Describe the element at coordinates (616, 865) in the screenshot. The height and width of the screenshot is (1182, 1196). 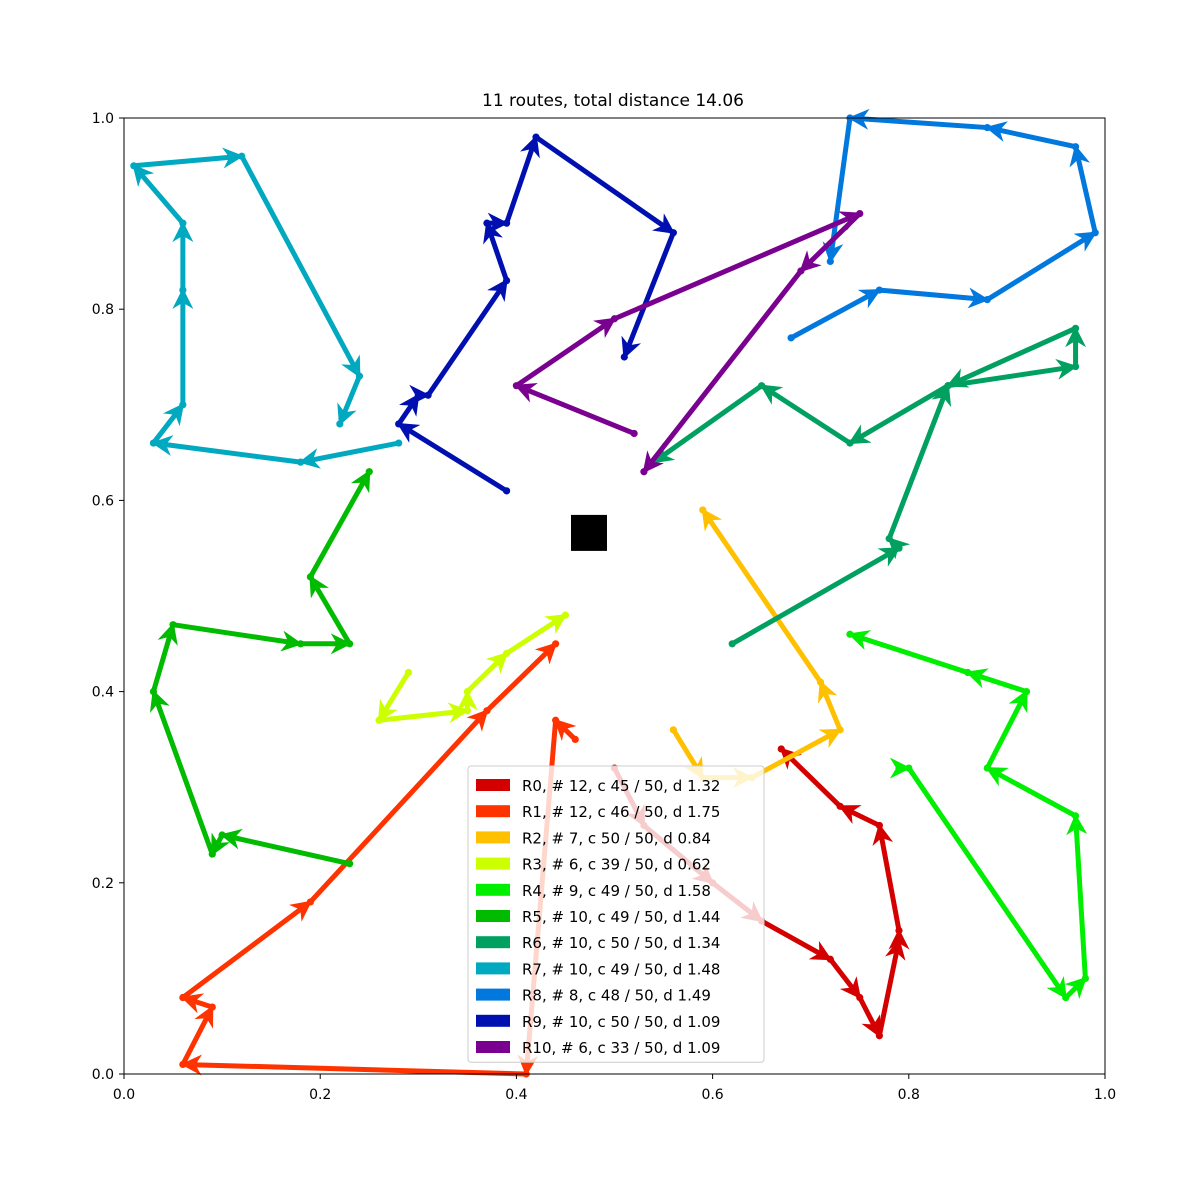
I see `legend-entry: R3, # 6, c 39 / 50, d 0.62` at that location.